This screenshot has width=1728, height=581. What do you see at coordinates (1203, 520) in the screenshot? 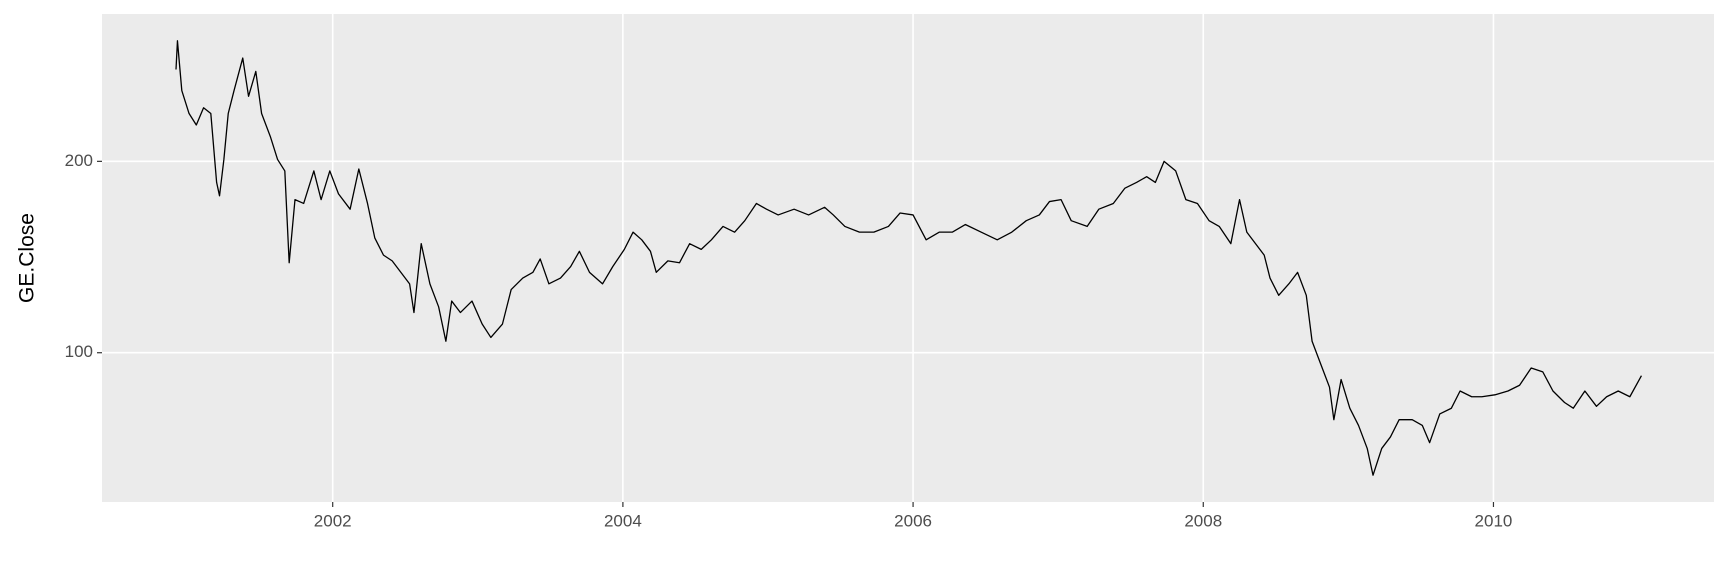
I see `x-tick-label: 2008` at bounding box center [1203, 520].